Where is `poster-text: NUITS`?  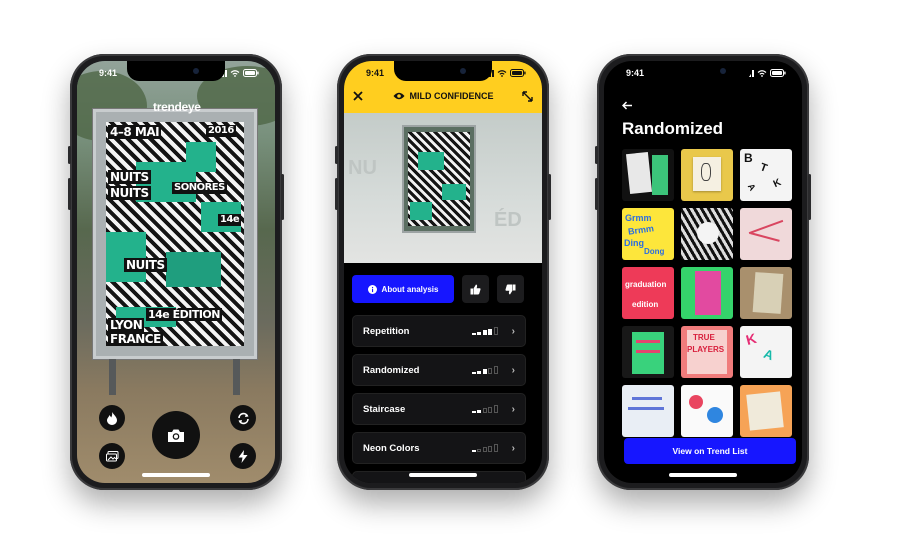 poster-text: NUITS is located at coordinates (129, 193).